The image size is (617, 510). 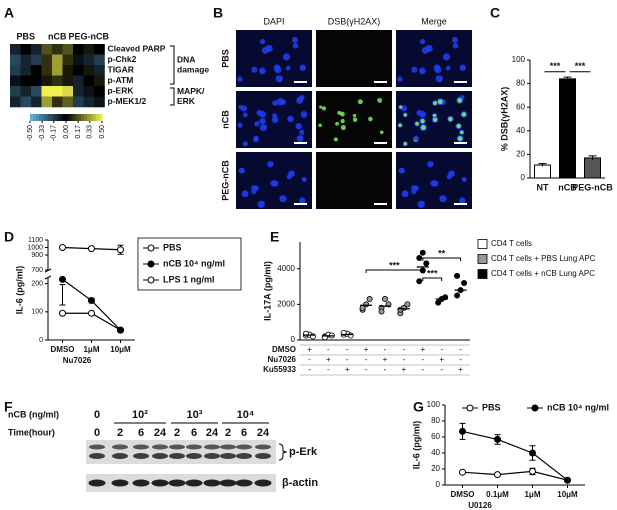 I want to click on x-tick-label: 1μM, so click(x=532, y=494).